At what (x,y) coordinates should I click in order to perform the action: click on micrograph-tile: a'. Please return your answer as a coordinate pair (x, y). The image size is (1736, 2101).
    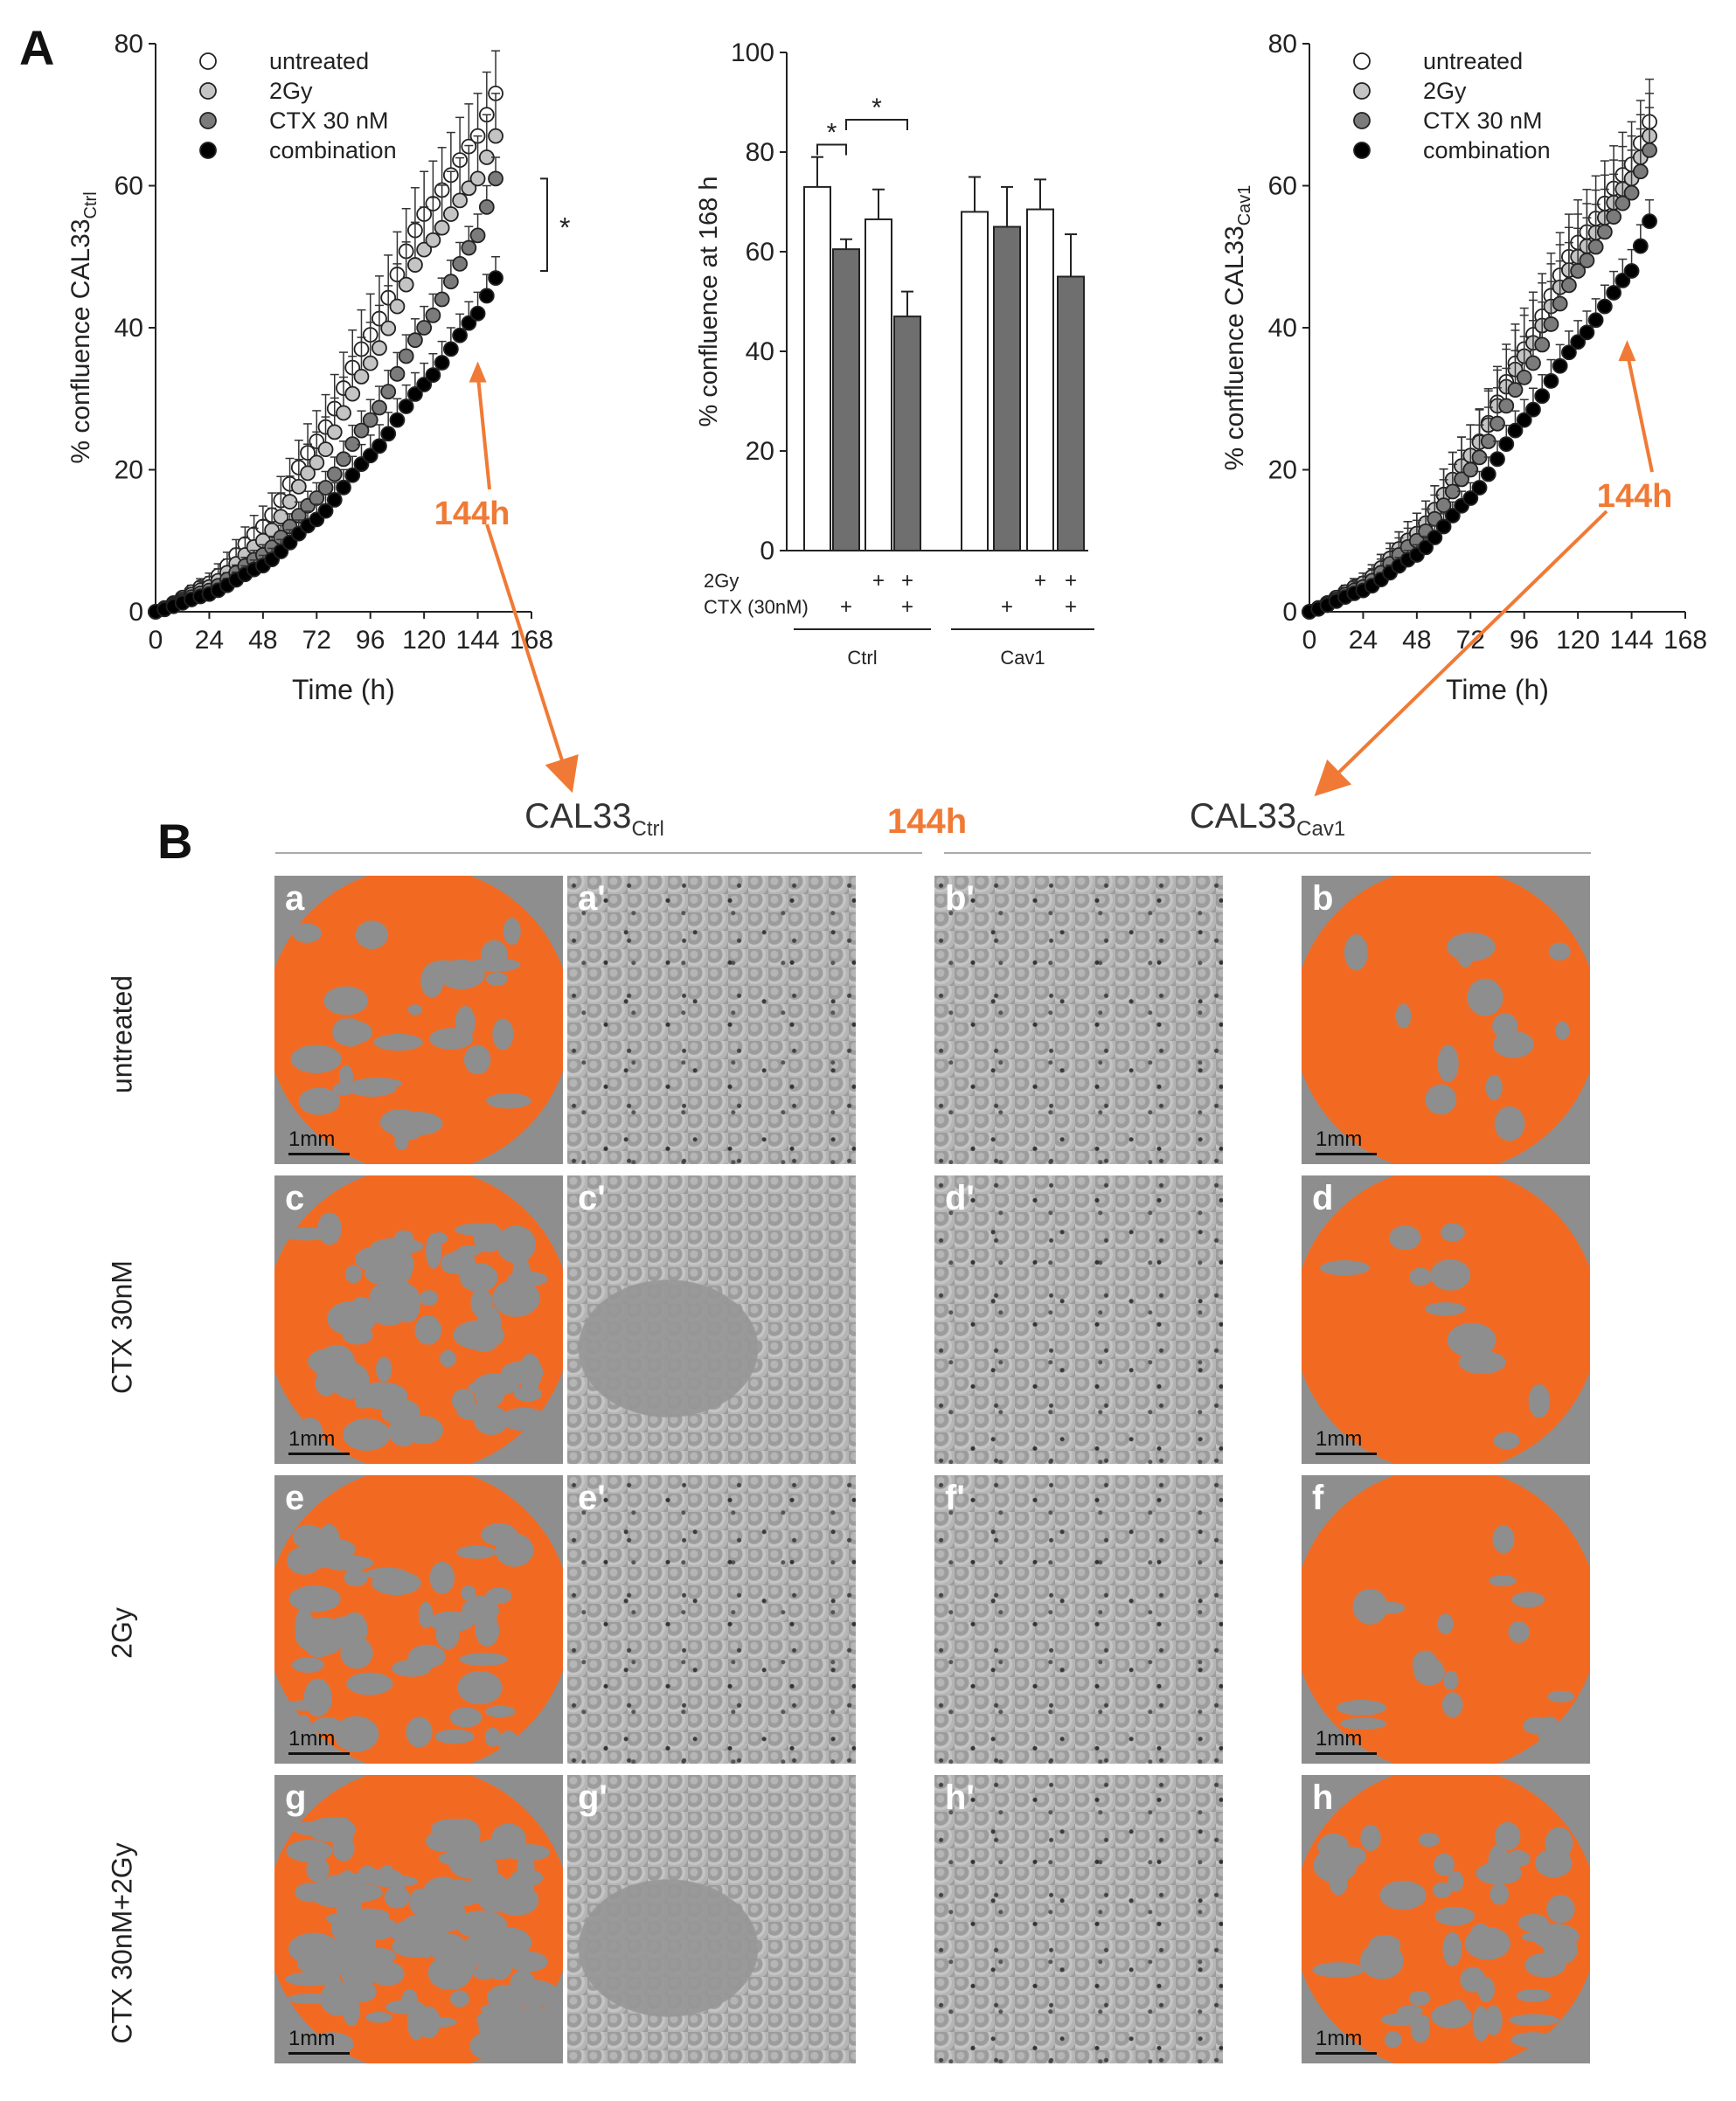
    Looking at the image, I should click on (711, 1020).